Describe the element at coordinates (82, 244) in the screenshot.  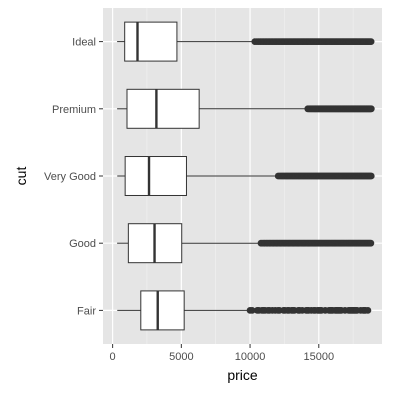
I see `y-tick-label: Good` at that location.